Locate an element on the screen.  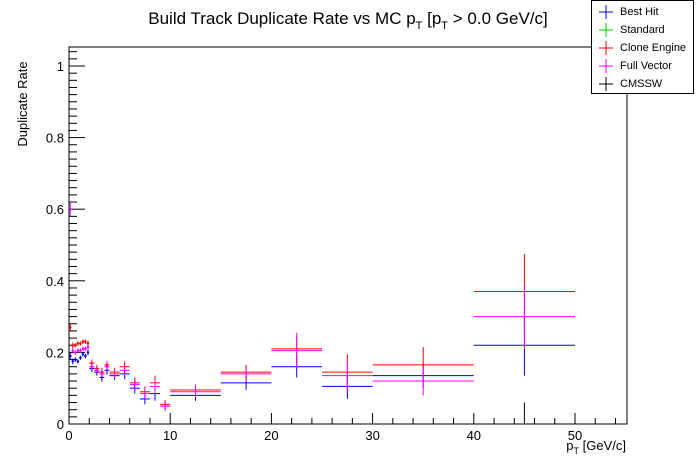
chart-title-sub2: T is located at coordinates (444, 26).